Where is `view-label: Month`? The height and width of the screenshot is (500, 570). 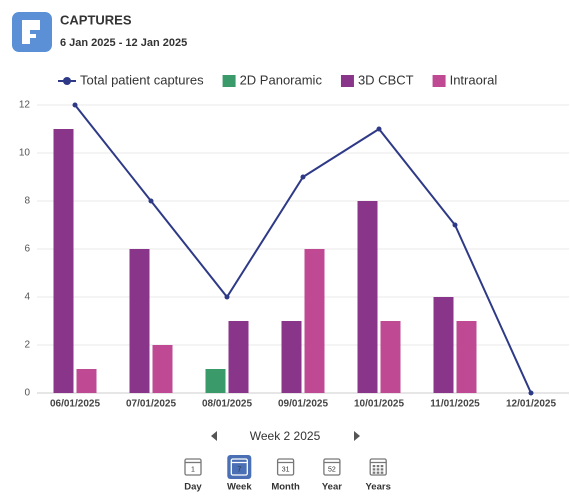
view-label: Month is located at coordinates (285, 487).